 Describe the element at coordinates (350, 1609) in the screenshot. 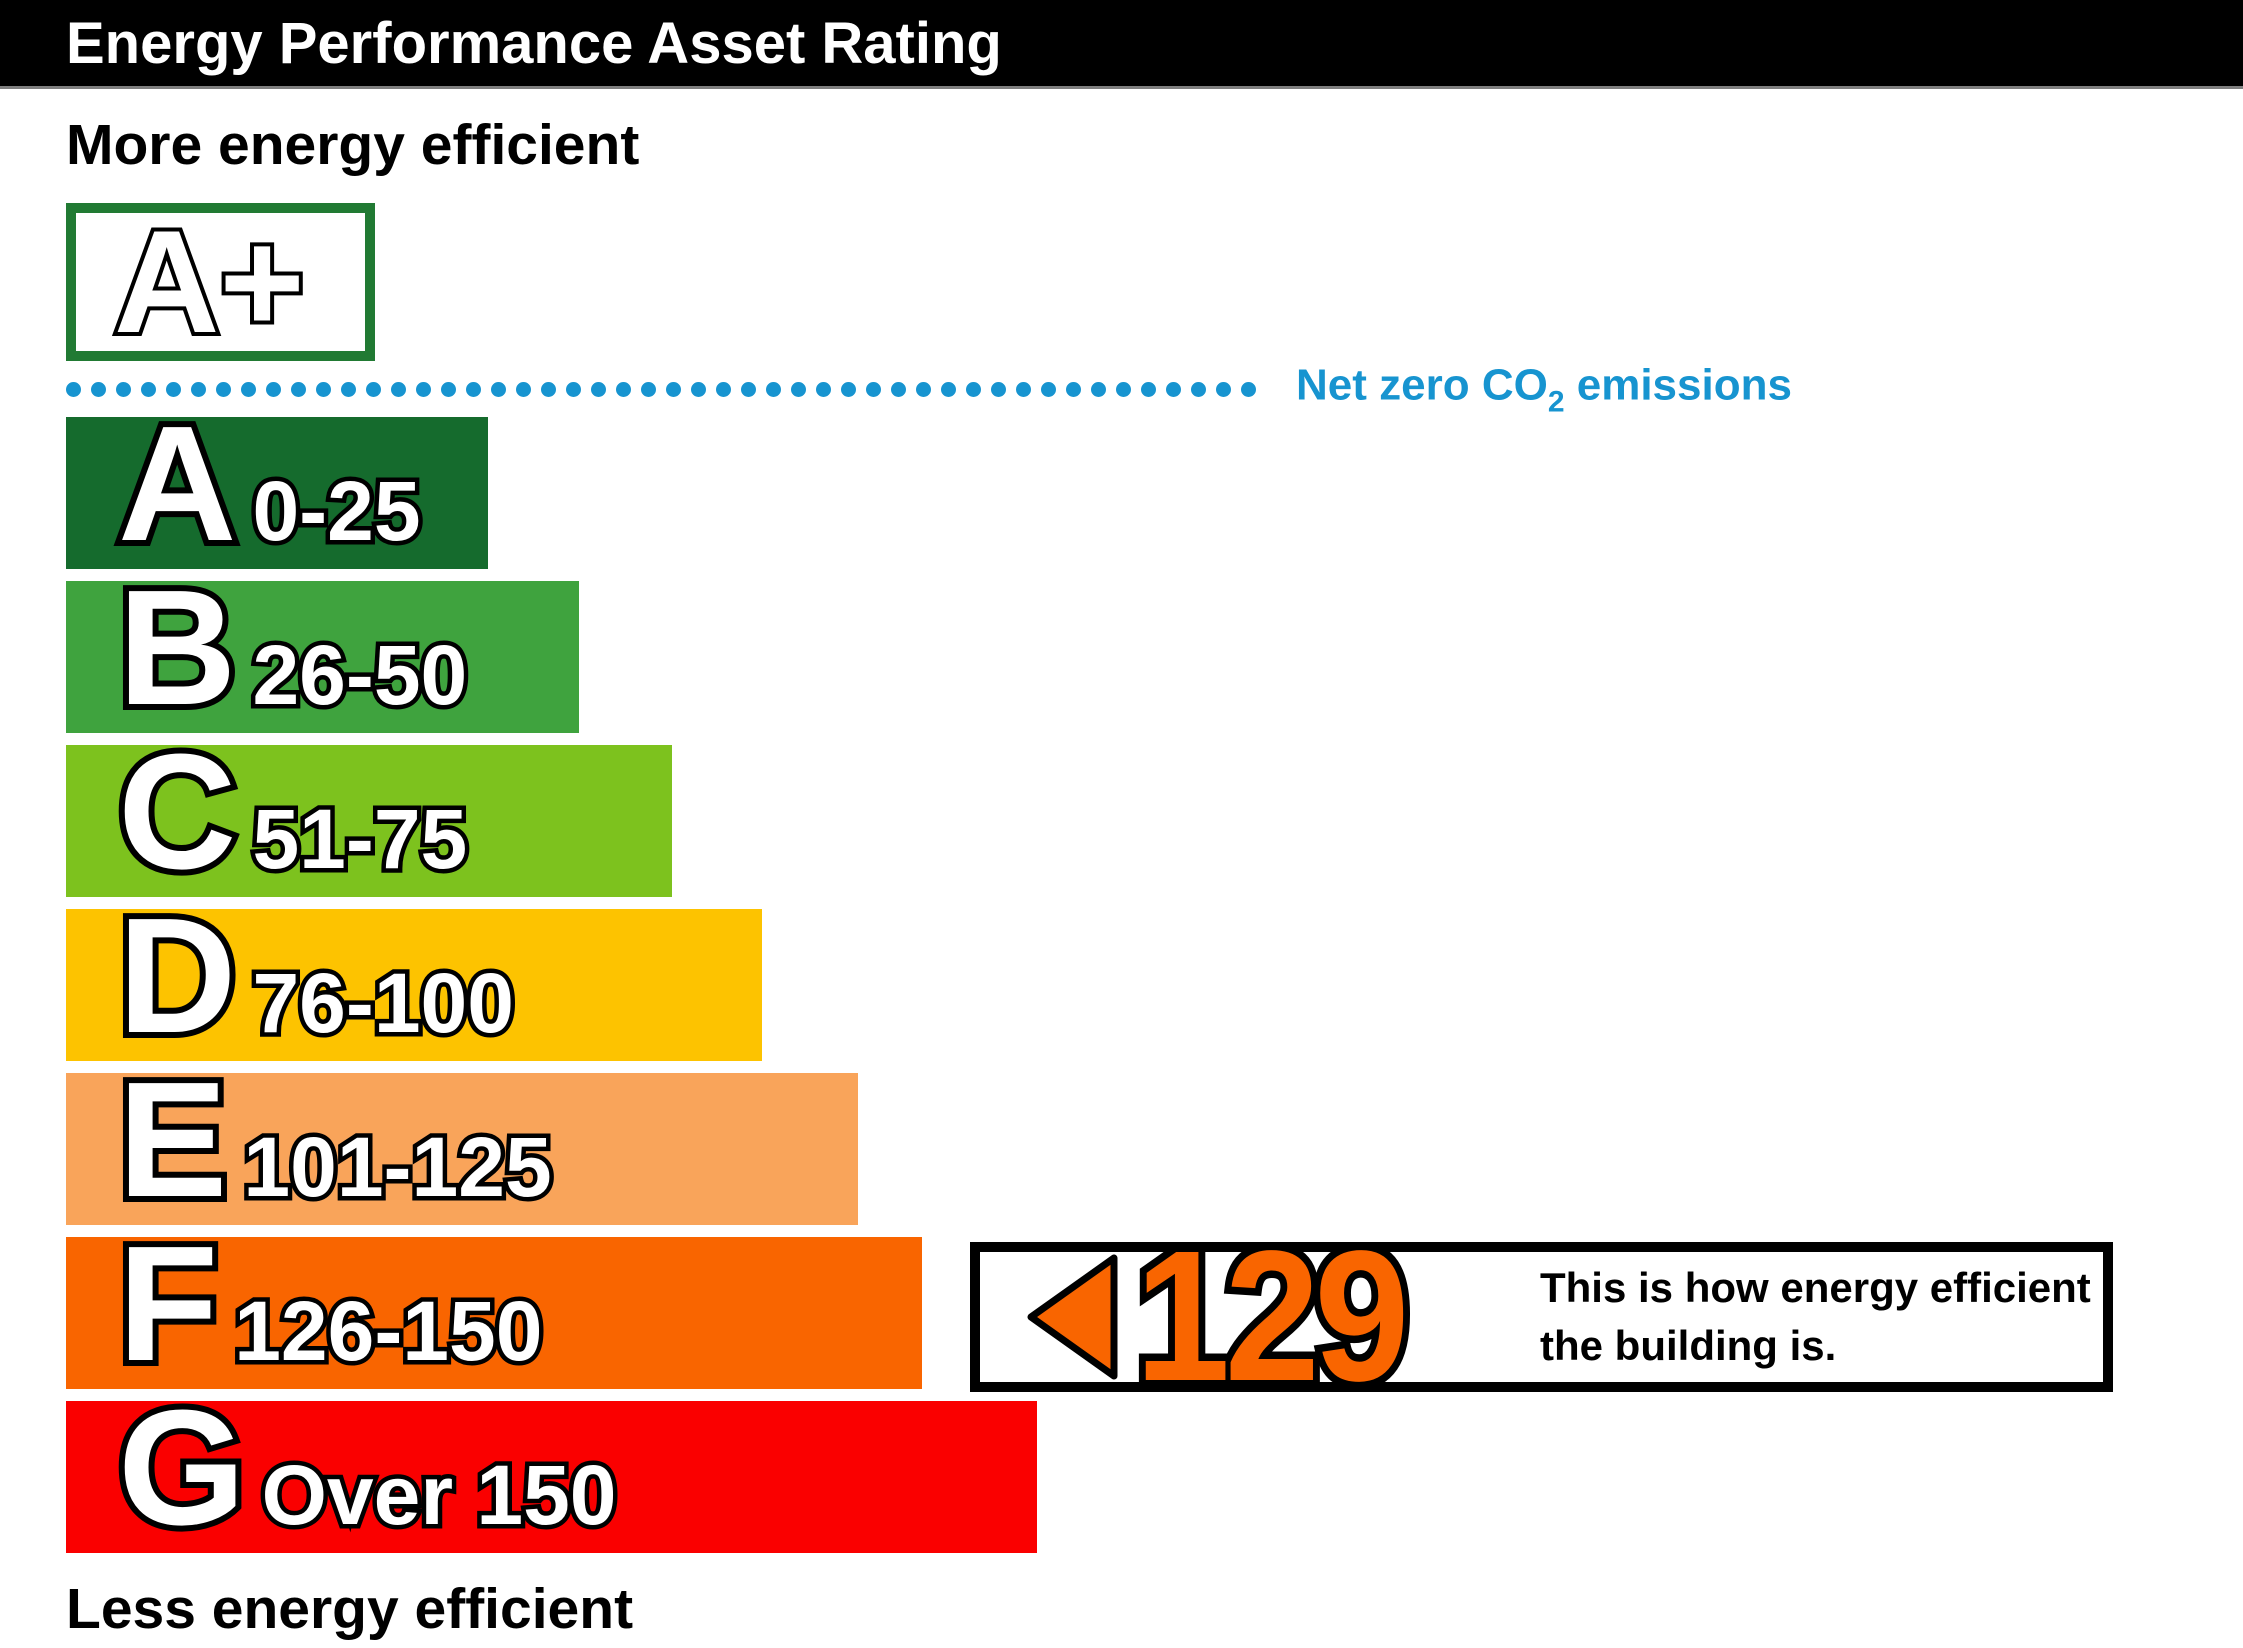

I see `less-efficient-label: Less energy efficient` at that location.